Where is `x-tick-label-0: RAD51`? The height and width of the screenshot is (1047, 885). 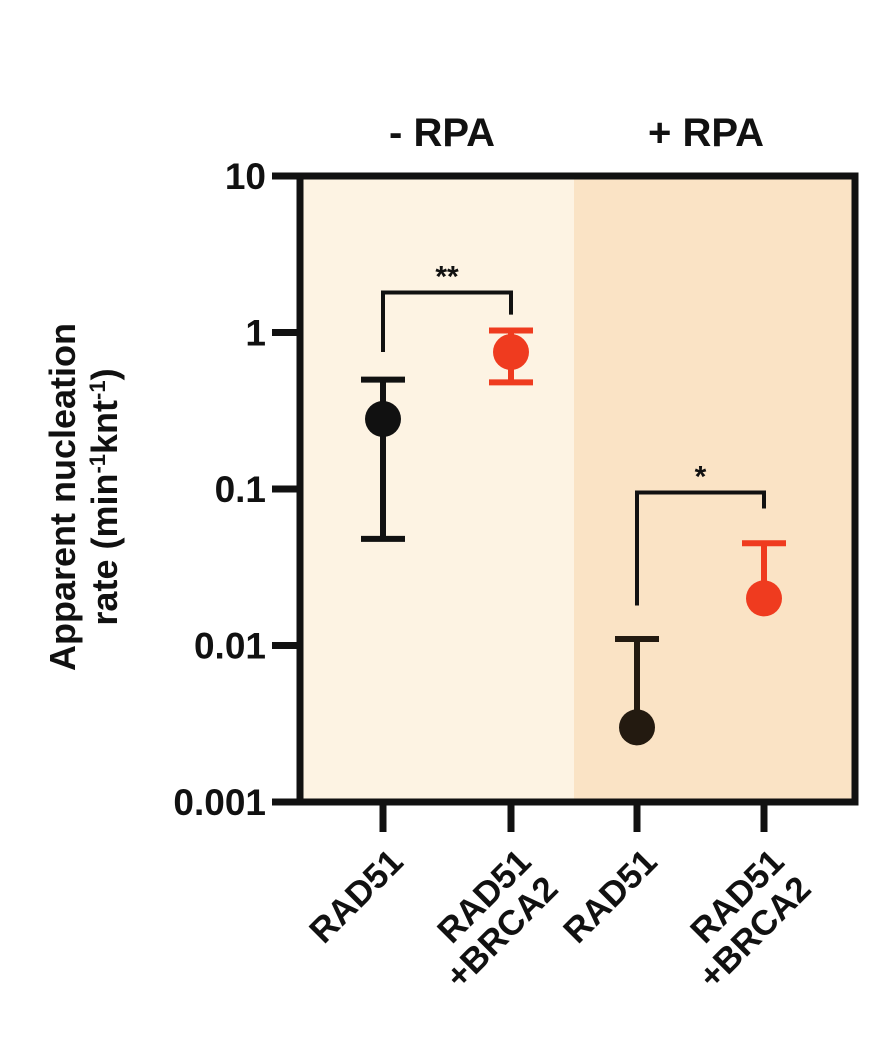
x-tick-label-0: RAD51 is located at coordinates (356, 896).